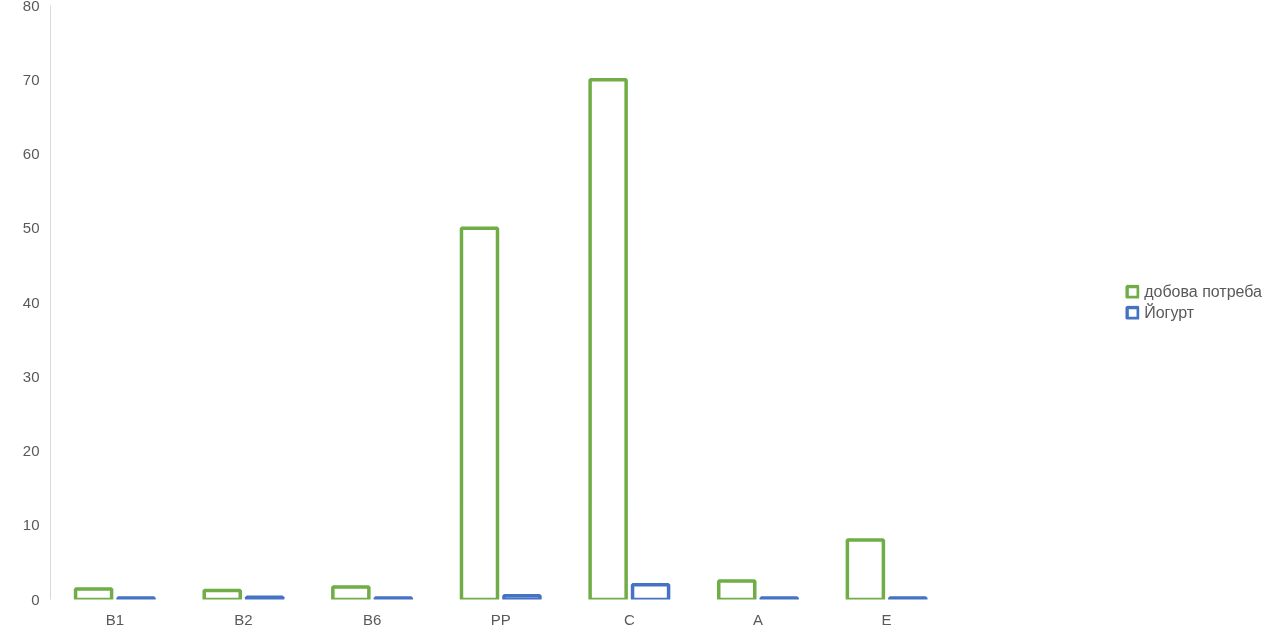 The height and width of the screenshot is (639, 1277). What do you see at coordinates (243, 619) in the screenshot?
I see `x-tick-label: B2` at bounding box center [243, 619].